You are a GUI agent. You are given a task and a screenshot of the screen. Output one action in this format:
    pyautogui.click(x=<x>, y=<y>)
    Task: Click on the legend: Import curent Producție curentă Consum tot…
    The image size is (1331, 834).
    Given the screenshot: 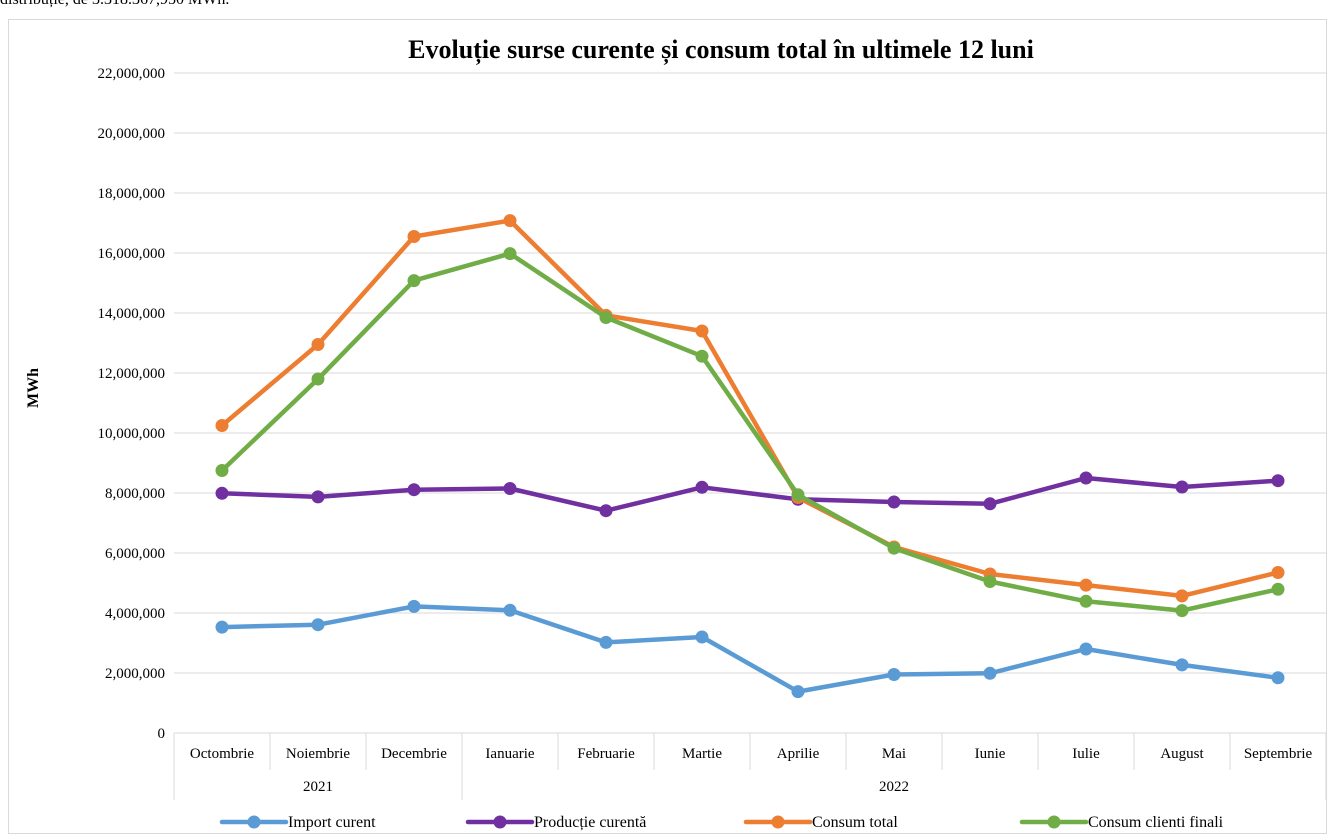 What is the action you would take?
    pyautogui.click(x=721, y=822)
    